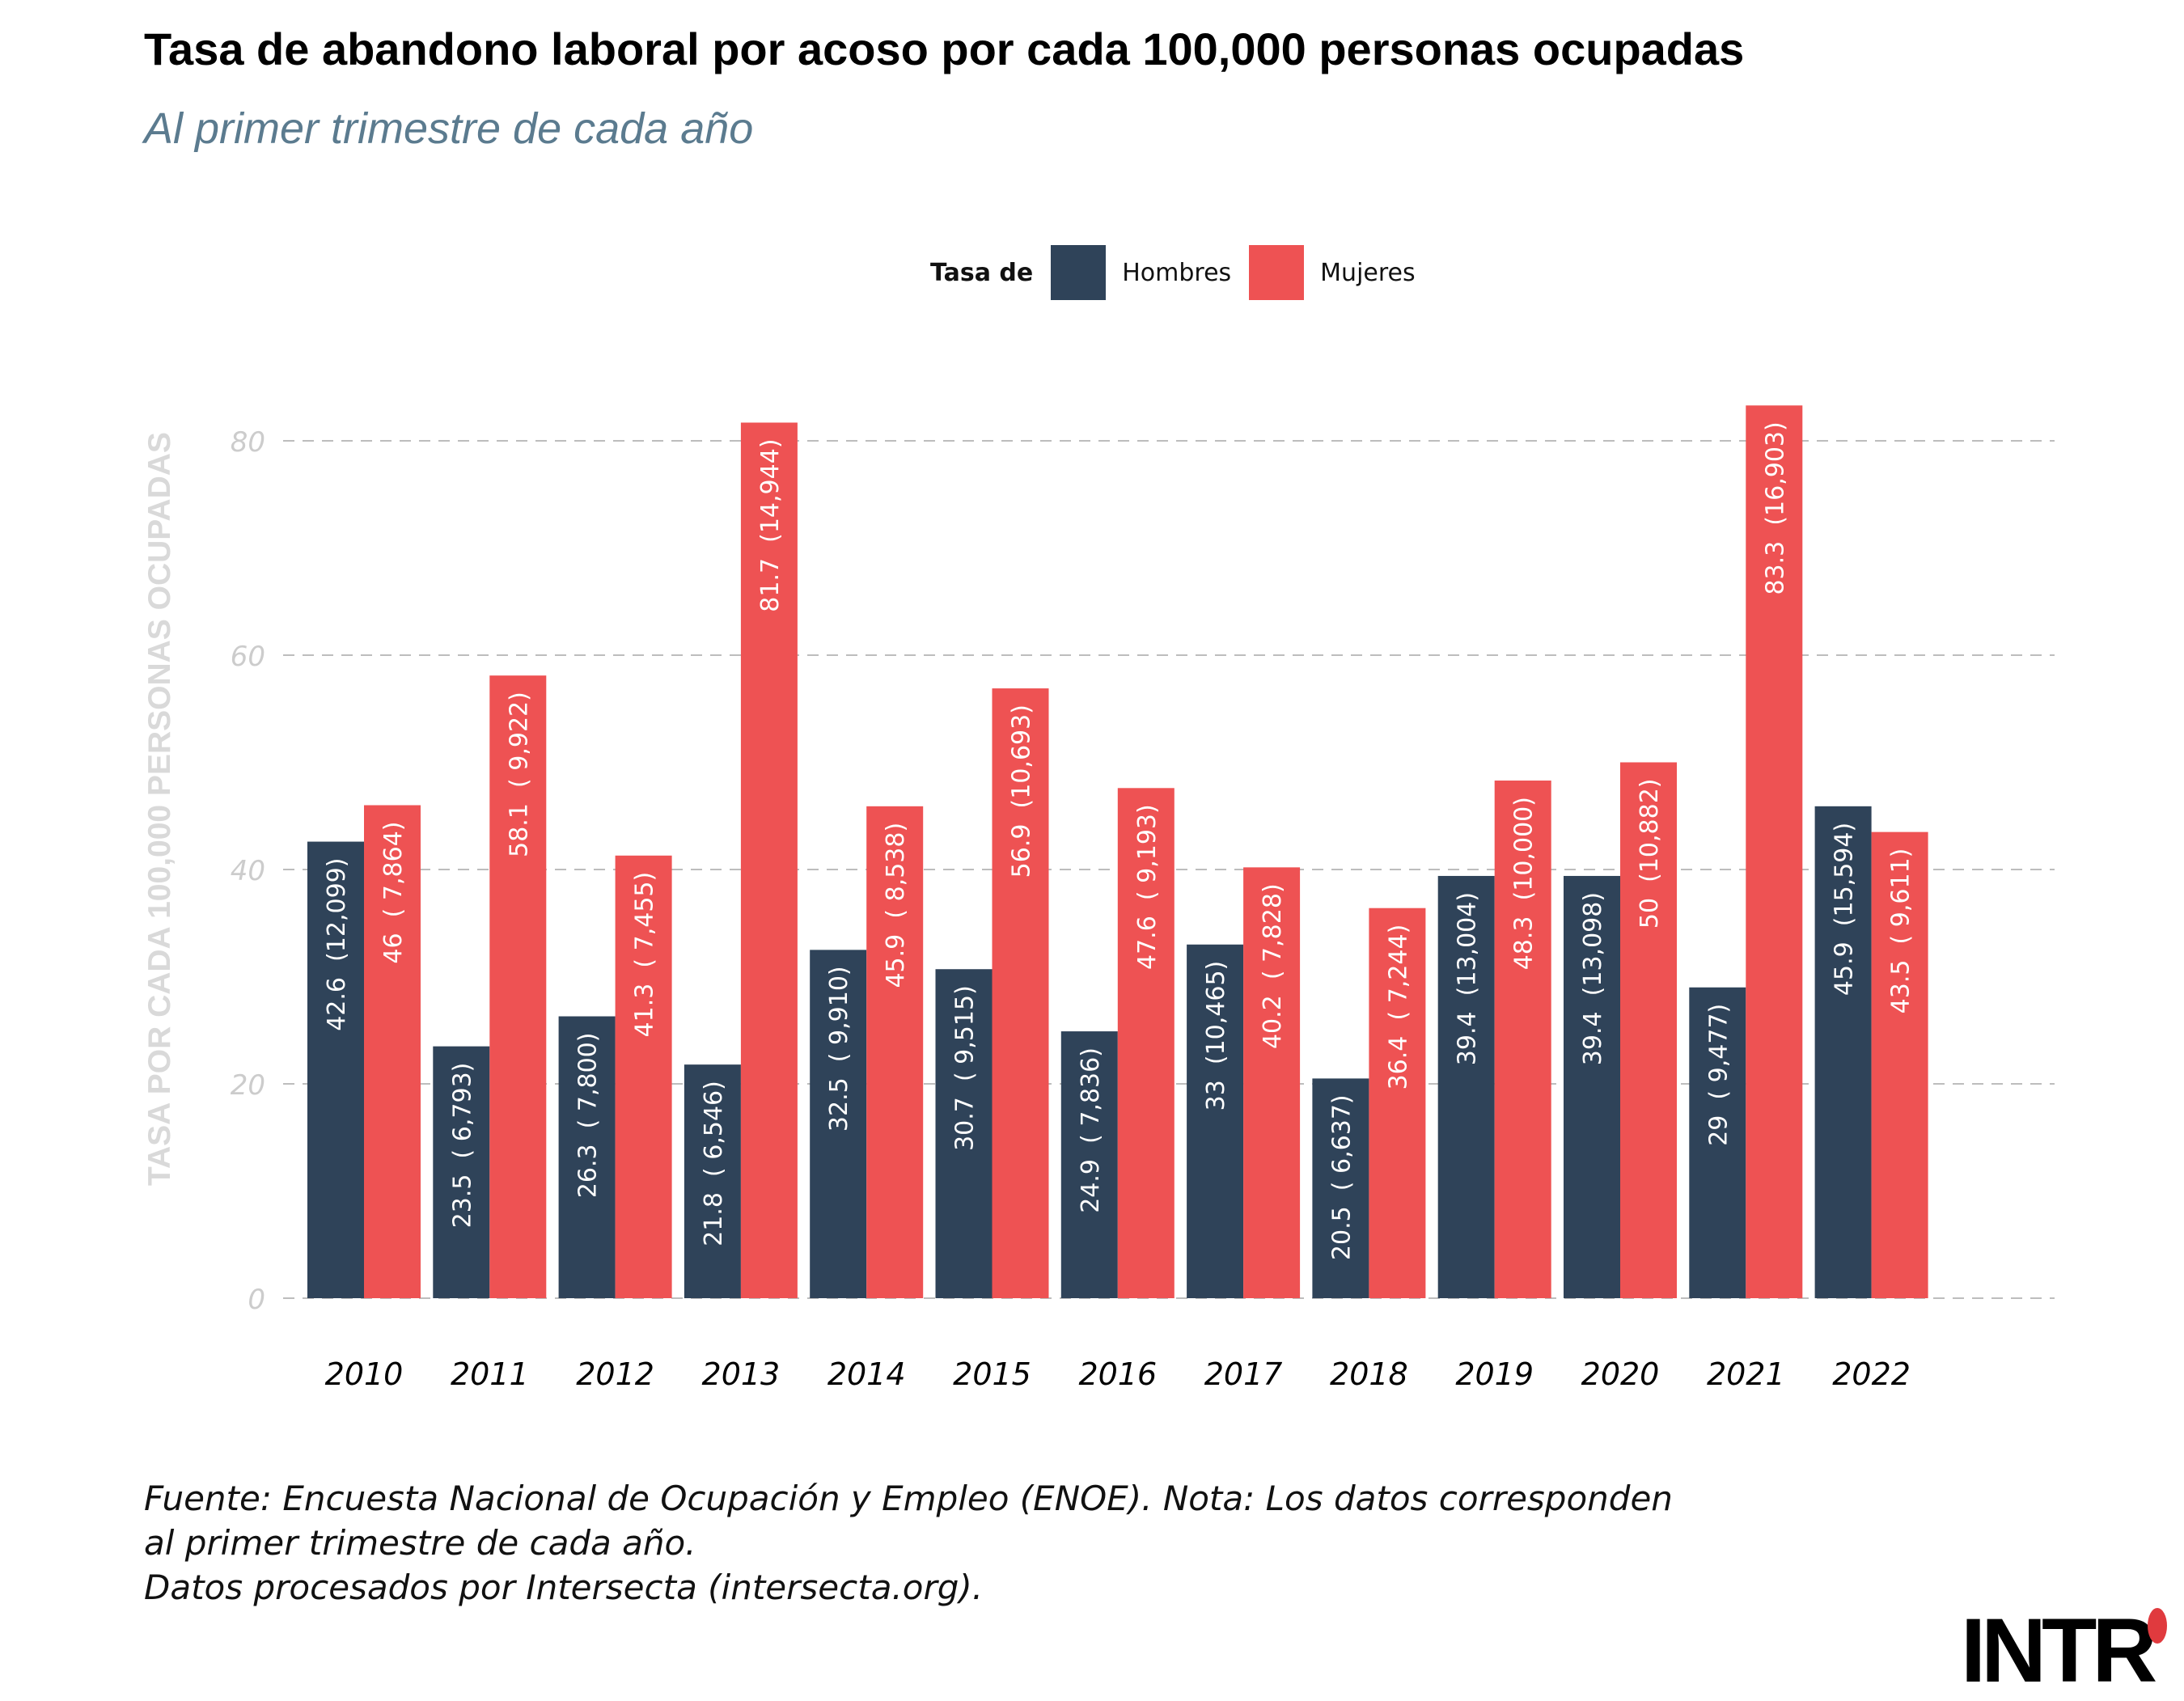 Image resolution: width=2184 pixels, height=1701 pixels. I want to click on data-label: 33 (10,465), so click(1216, 1036).